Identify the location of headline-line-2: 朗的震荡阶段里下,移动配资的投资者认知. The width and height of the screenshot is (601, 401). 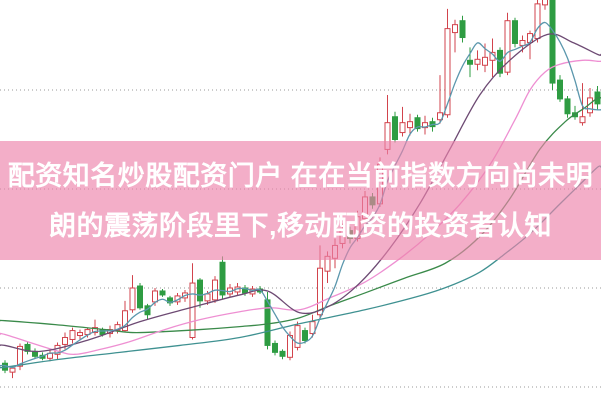
(300, 225).